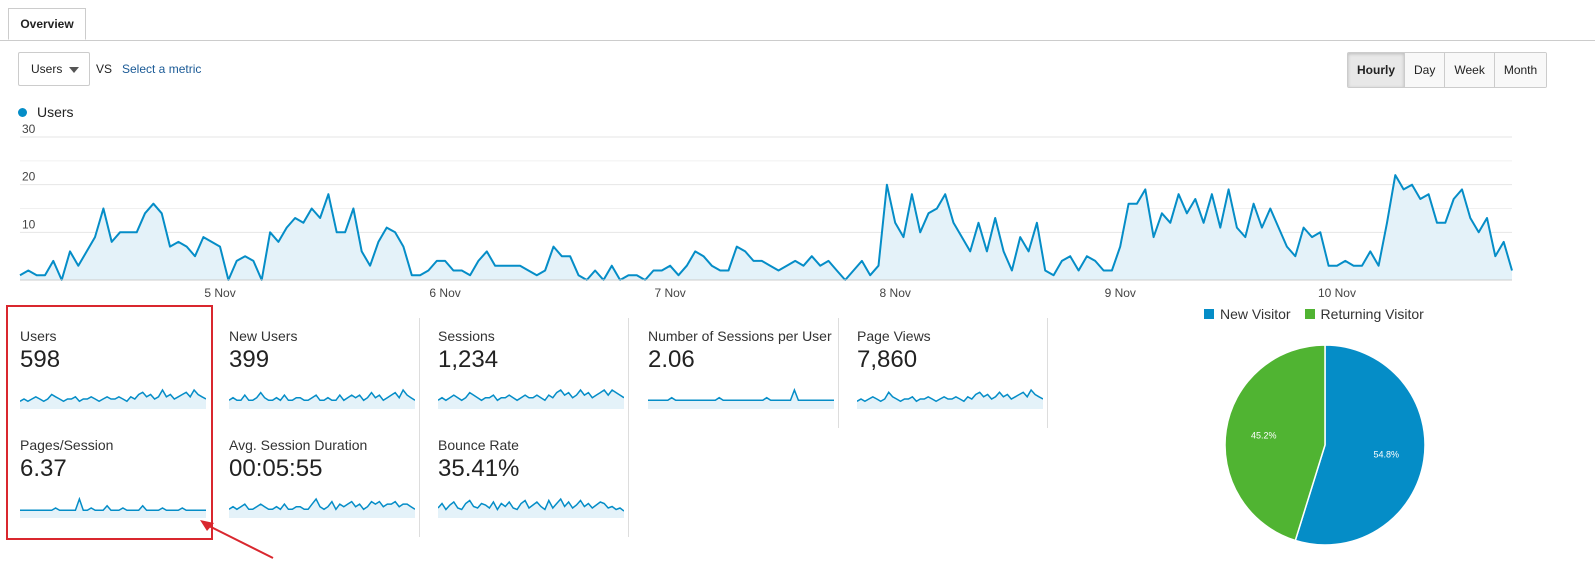 This screenshot has height=588, width=1595. What do you see at coordinates (895, 293) in the screenshot?
I see `x-tick-label: 8 Nov` at bounding box center [895, 293].